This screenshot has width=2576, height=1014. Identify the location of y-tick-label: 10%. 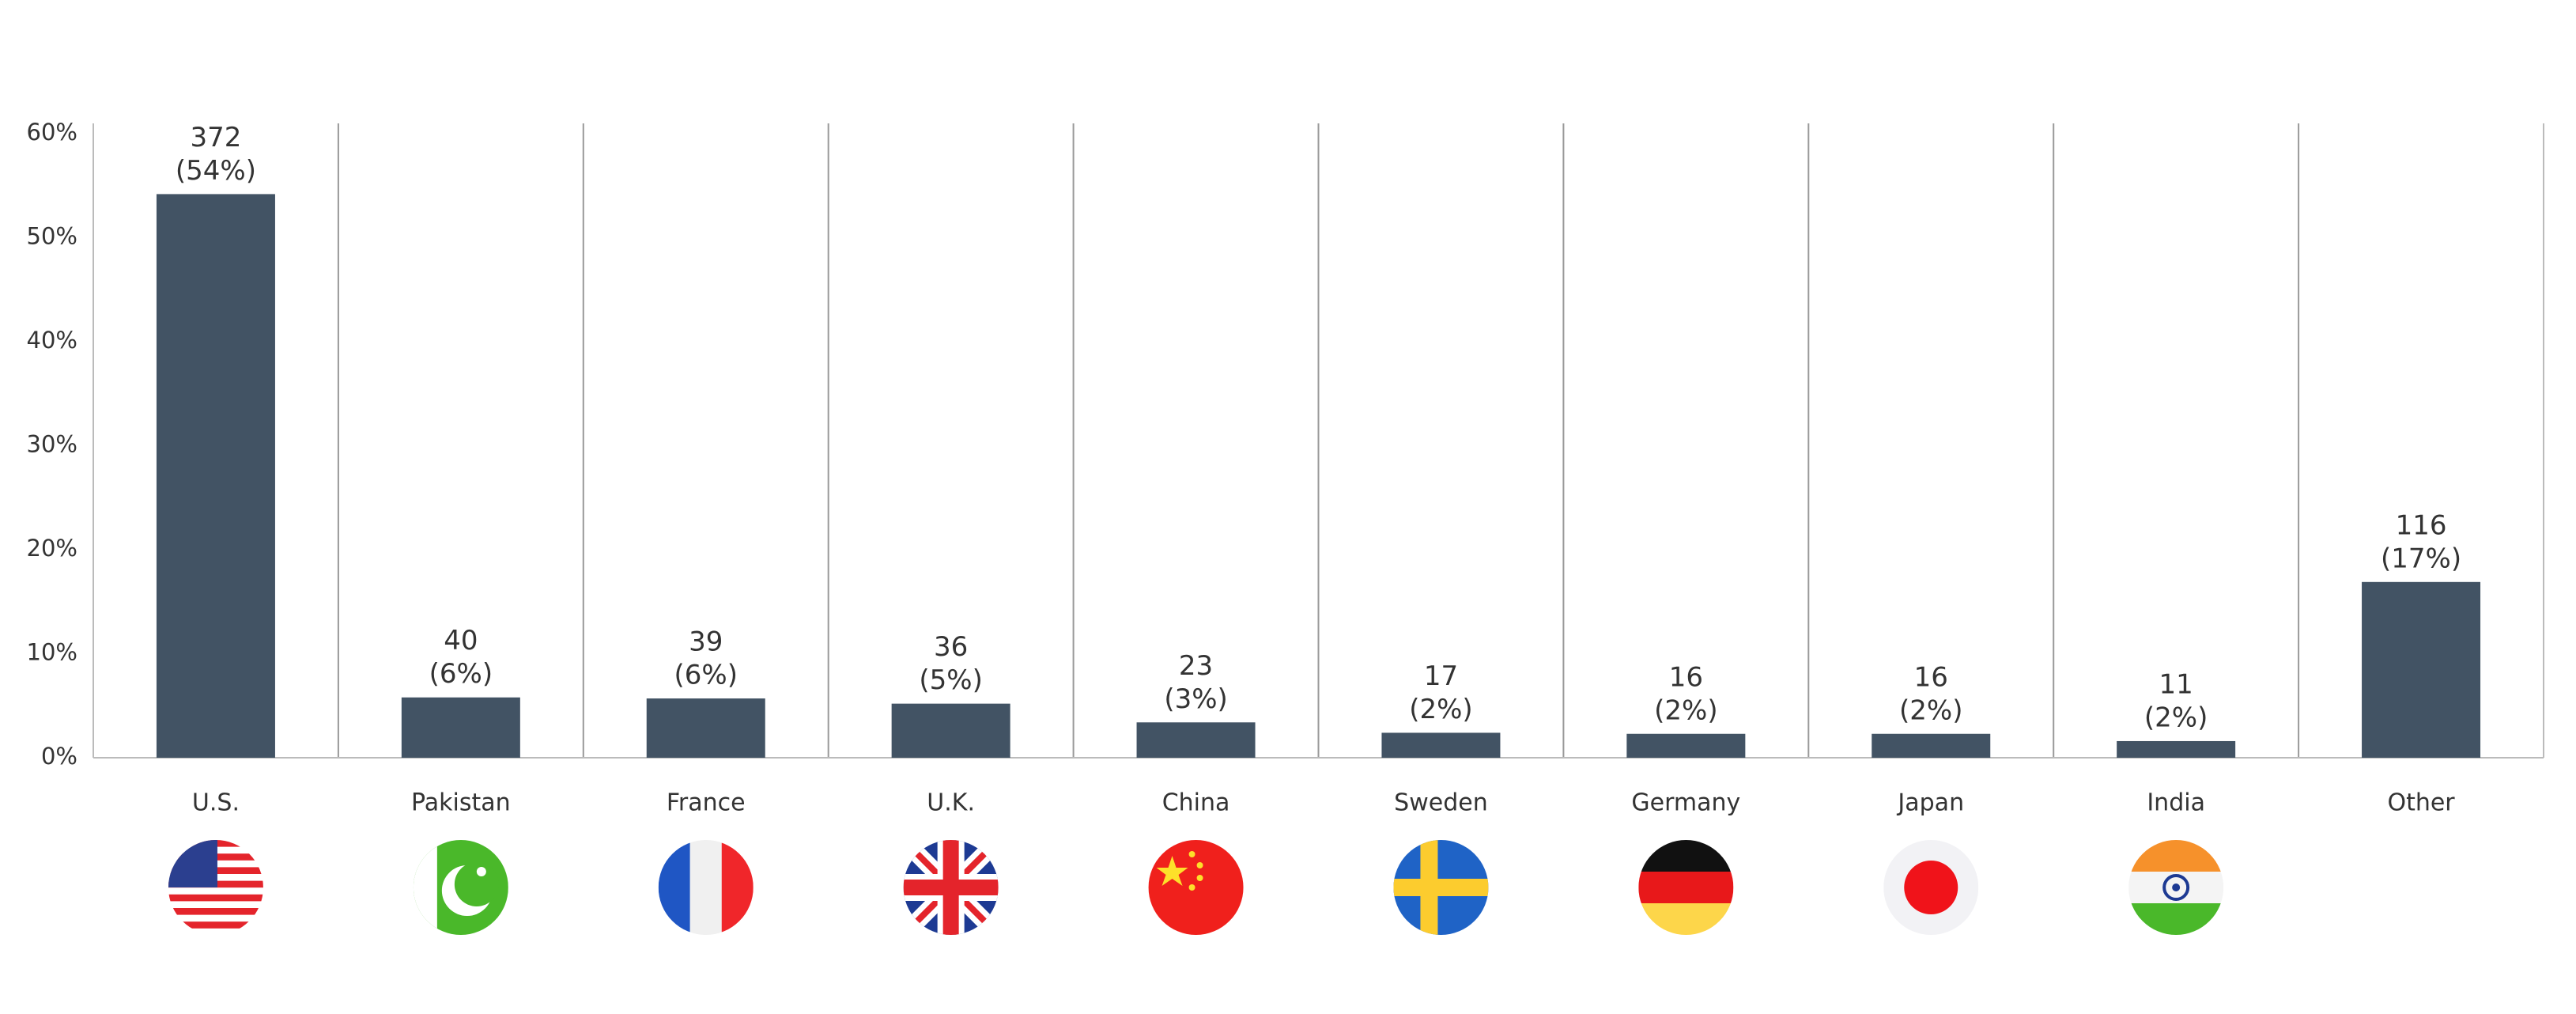
(52, 652).